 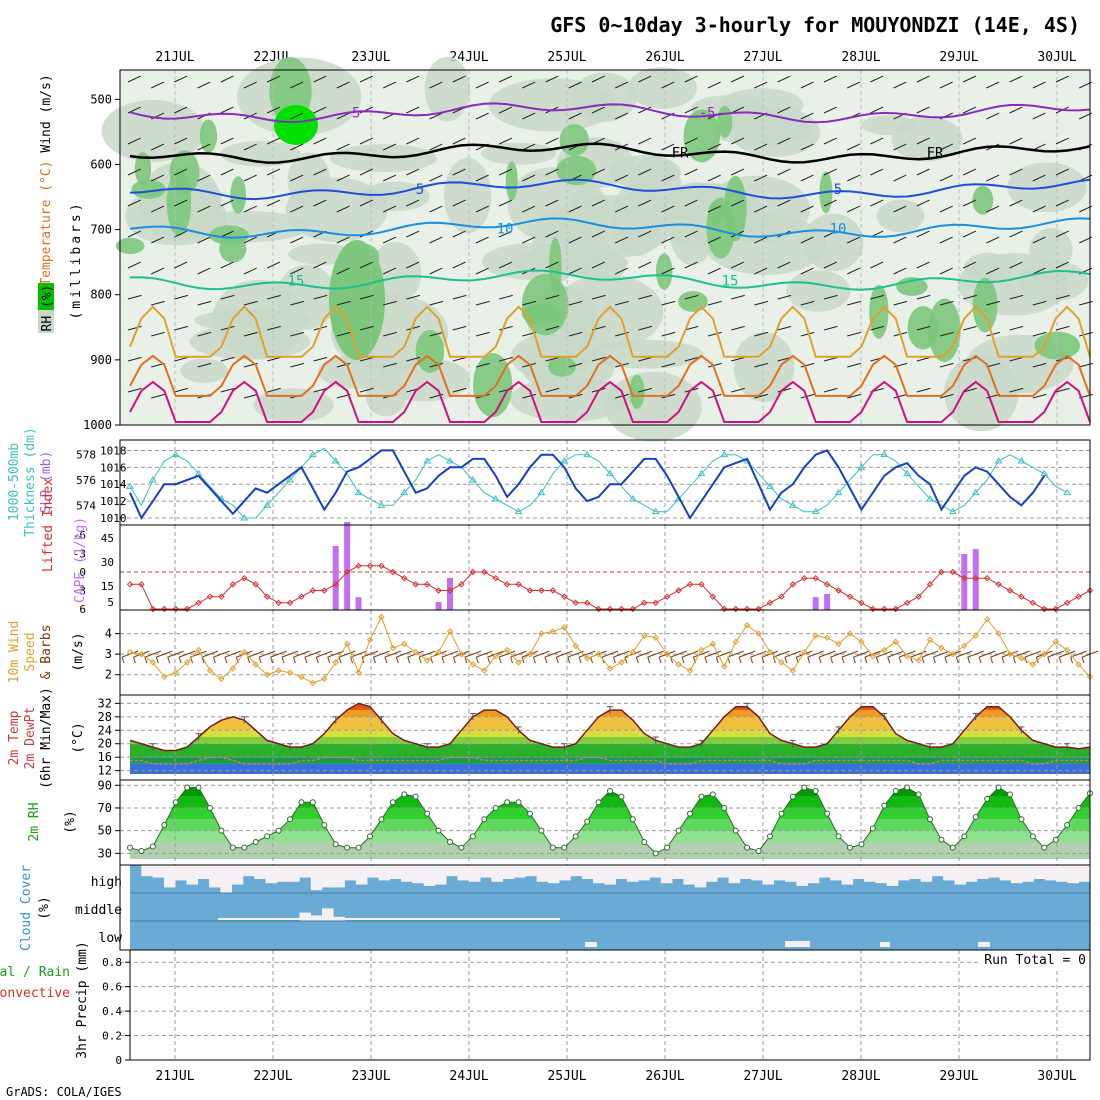 I want to click on rh-region, so click(x=260, y=154).